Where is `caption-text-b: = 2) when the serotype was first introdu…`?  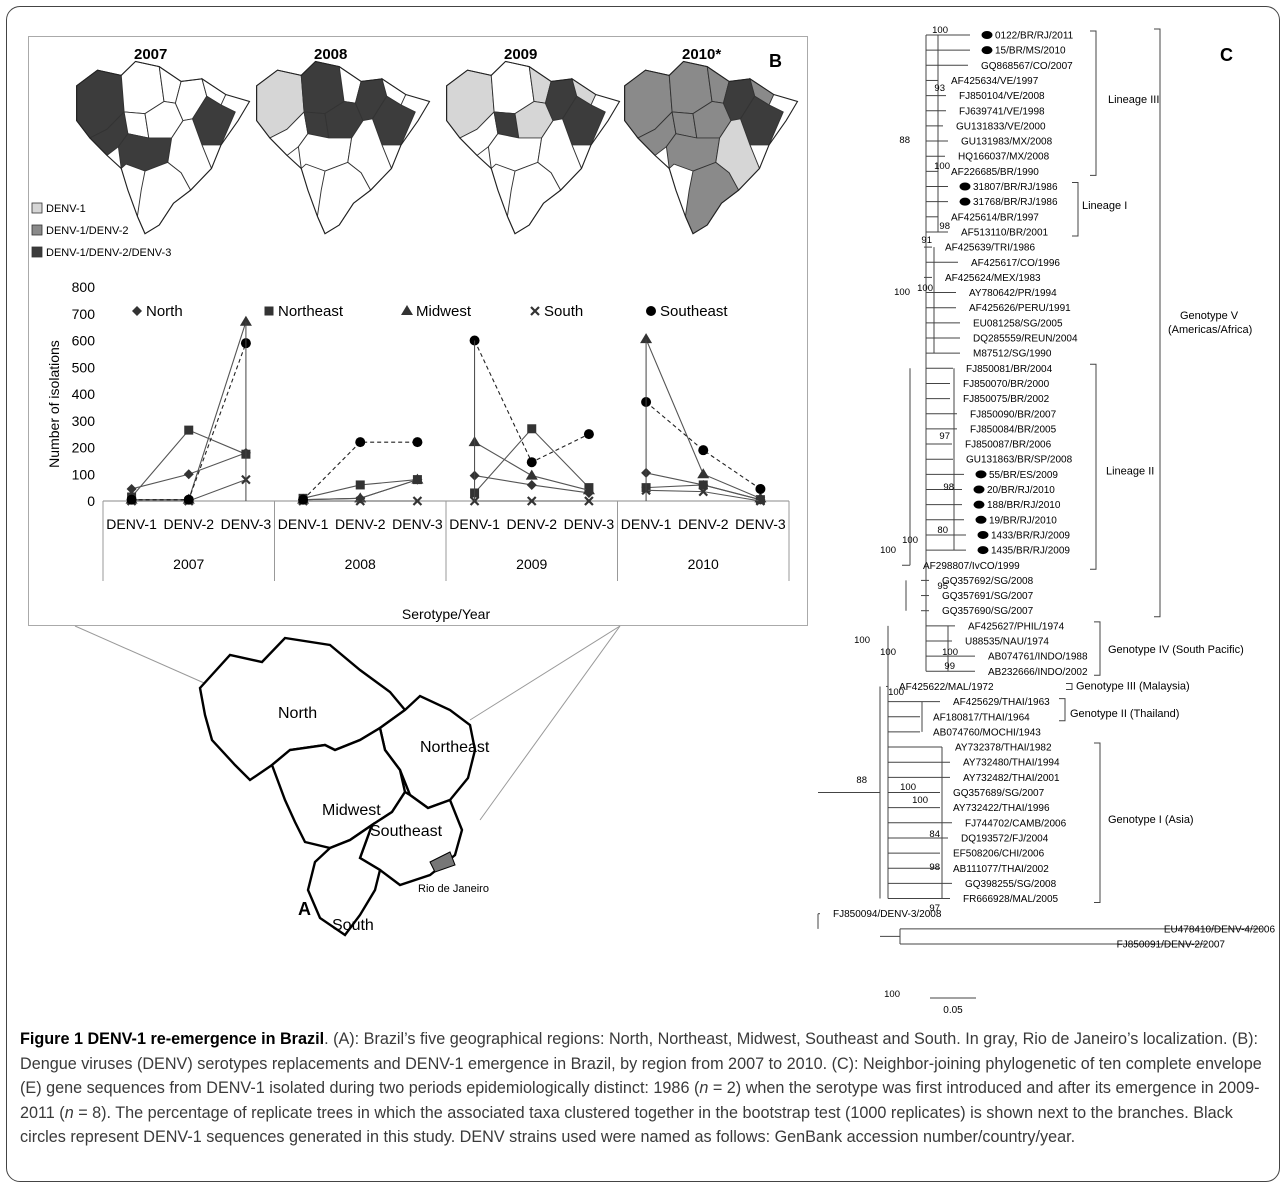
caption-text-b: = 2) when the serotype was first introdu… is located at coordinates (640, 1100).